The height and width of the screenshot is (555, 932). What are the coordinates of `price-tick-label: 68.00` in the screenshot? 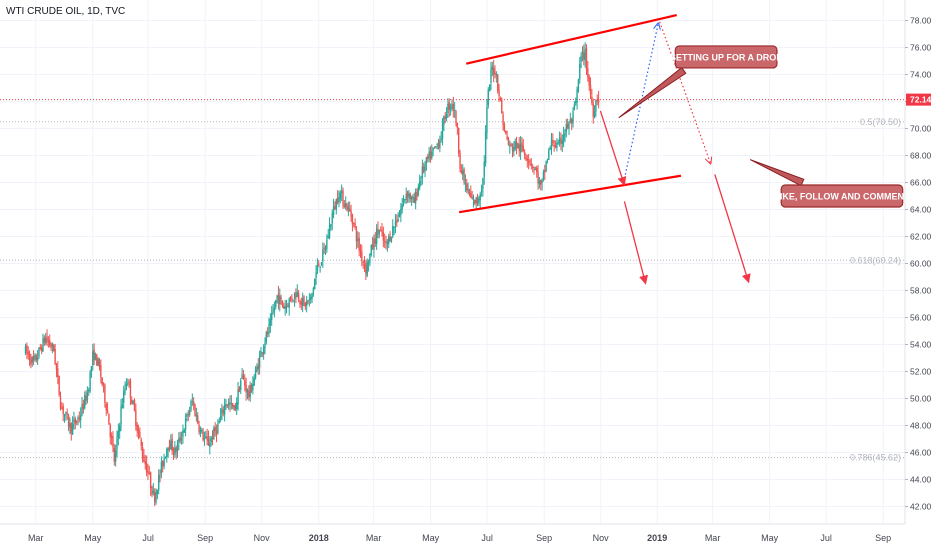 It's located at (921, 156).